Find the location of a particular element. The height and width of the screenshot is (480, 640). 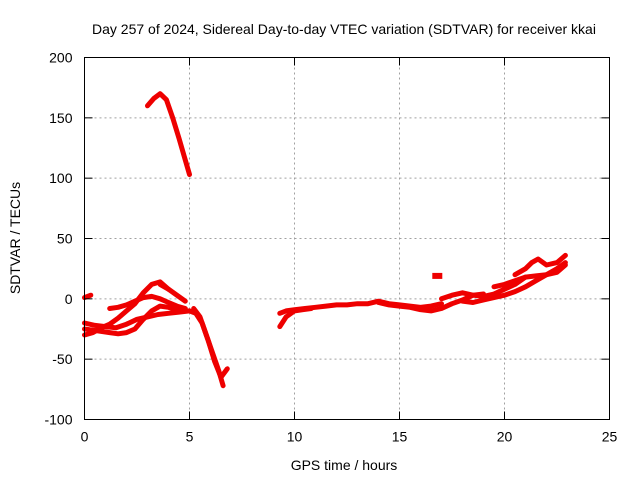

series-point-a is located at coordinates (437, 275).